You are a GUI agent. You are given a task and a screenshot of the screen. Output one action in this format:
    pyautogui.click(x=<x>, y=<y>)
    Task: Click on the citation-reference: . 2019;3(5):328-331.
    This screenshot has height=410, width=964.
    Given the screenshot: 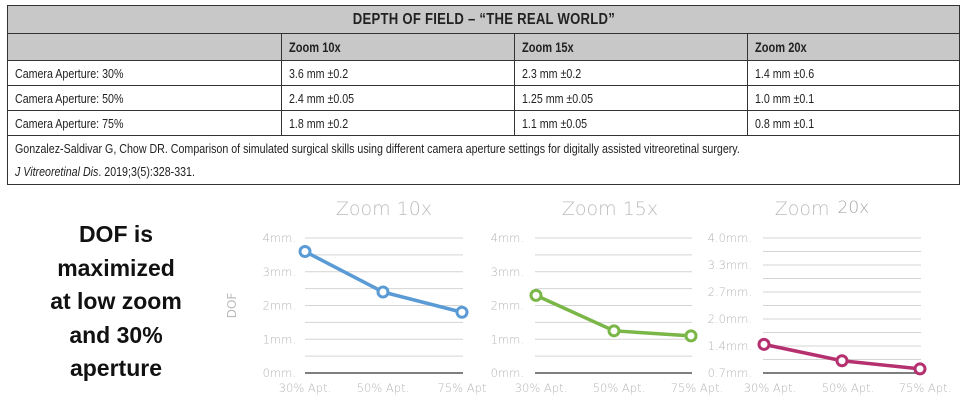 What is the action you would take?
    pyautogui.click(x=146, y=171)
    